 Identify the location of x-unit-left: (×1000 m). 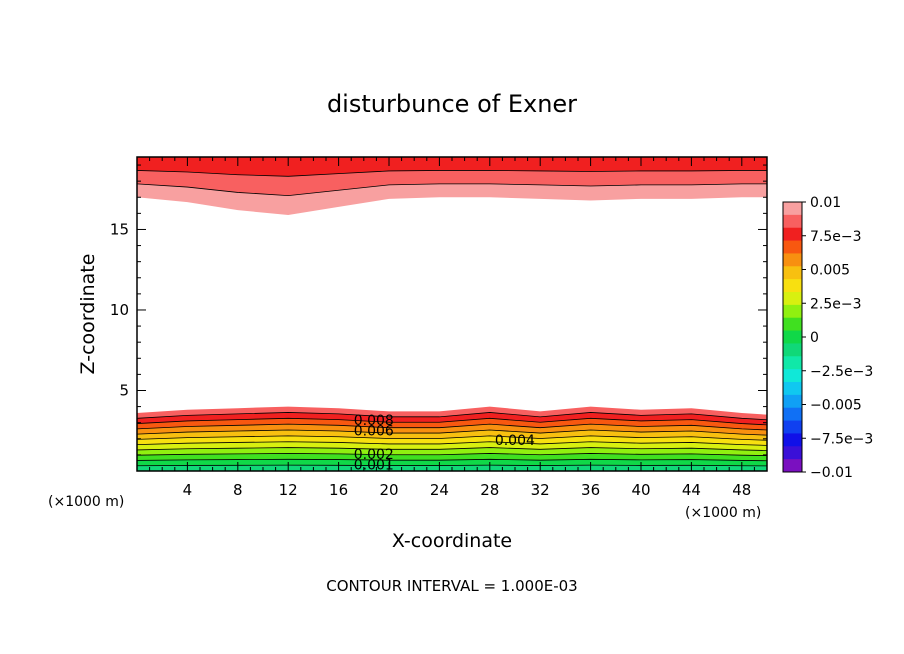
(86, 502).